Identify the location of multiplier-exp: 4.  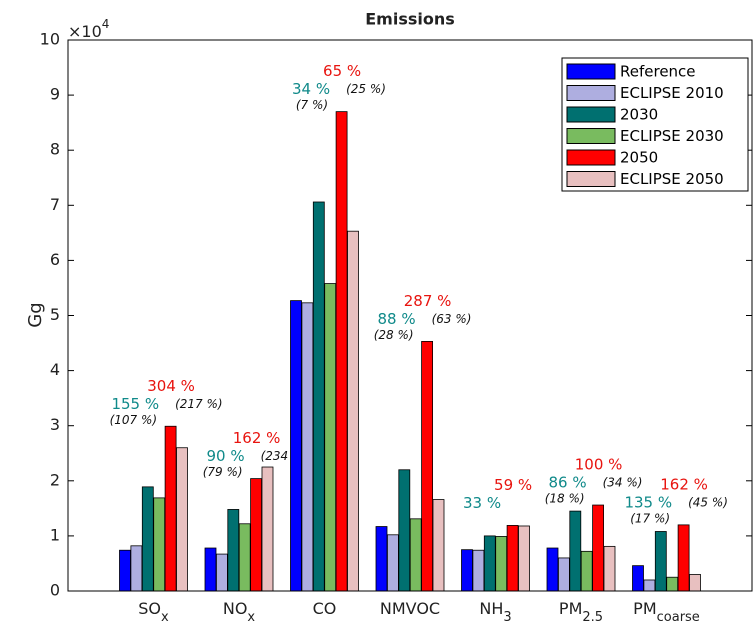
(106, 24).